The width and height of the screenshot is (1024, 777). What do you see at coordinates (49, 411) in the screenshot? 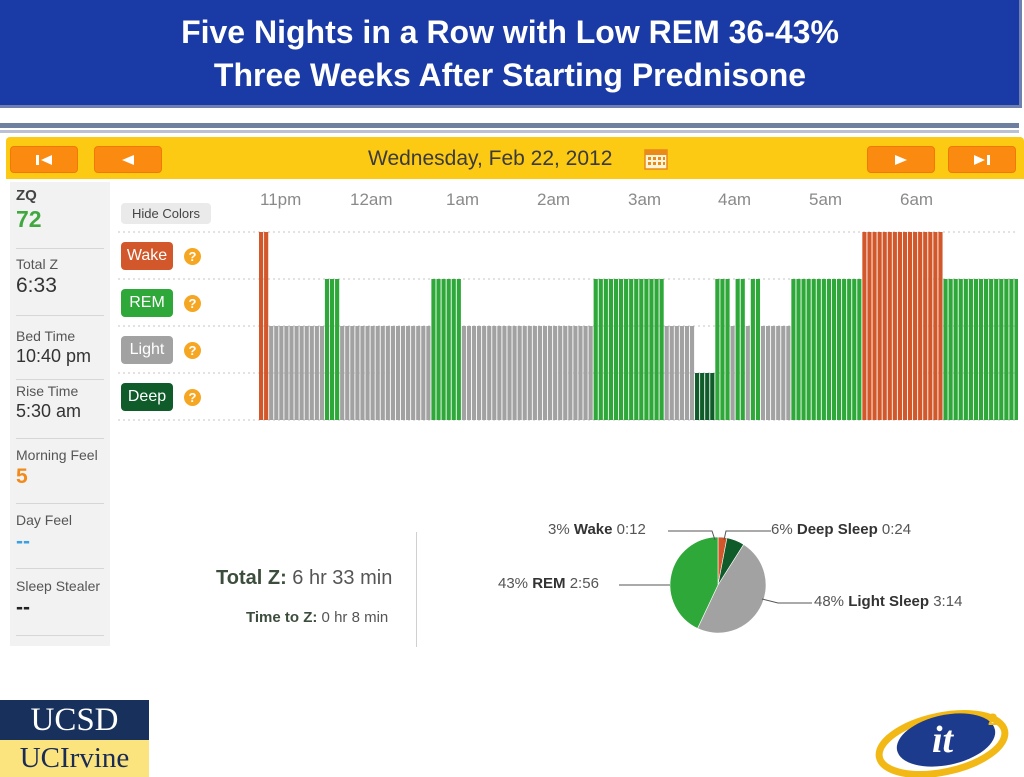
I see `stat-value: 5:30 am` at bounding box center [49, 411].